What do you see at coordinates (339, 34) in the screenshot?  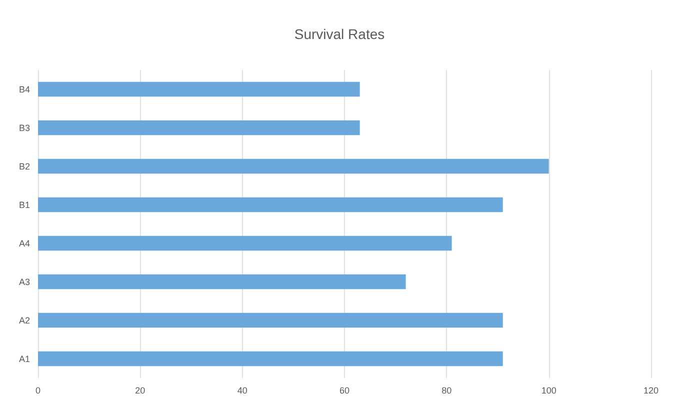 I see `chart-title: Survival Rates` at bounding box center [339, 34].